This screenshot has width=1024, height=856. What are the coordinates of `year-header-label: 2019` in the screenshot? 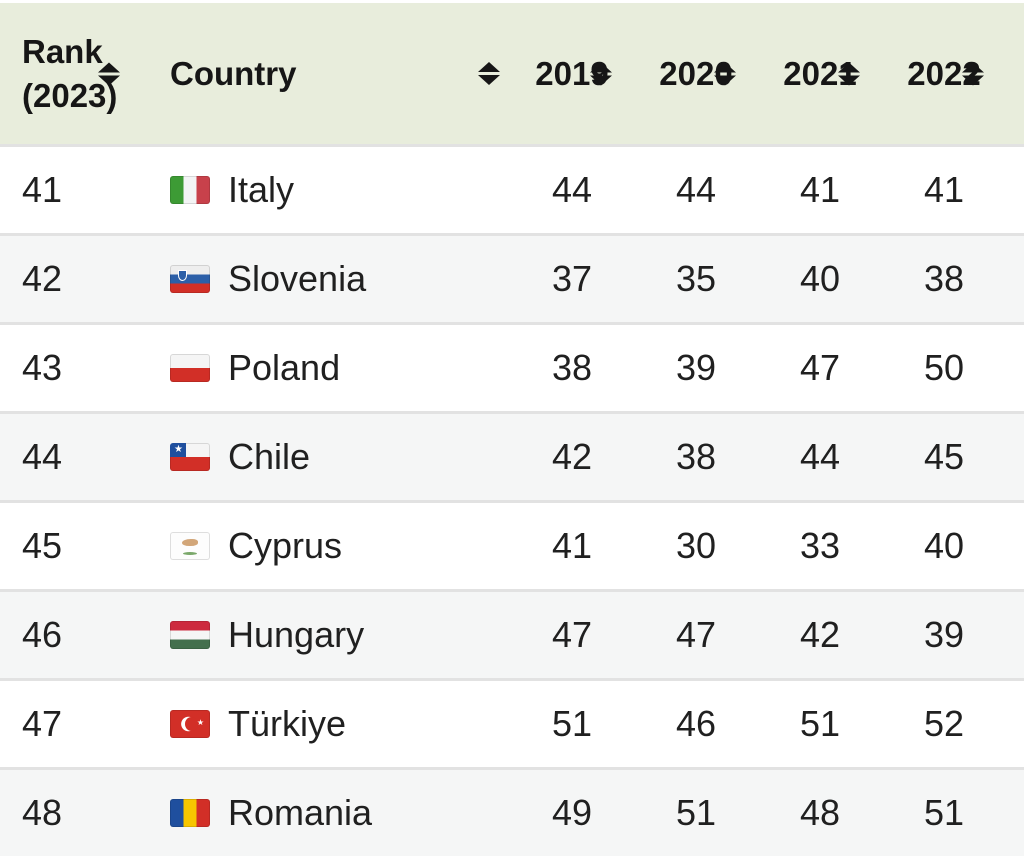 It's located at (572, 73).